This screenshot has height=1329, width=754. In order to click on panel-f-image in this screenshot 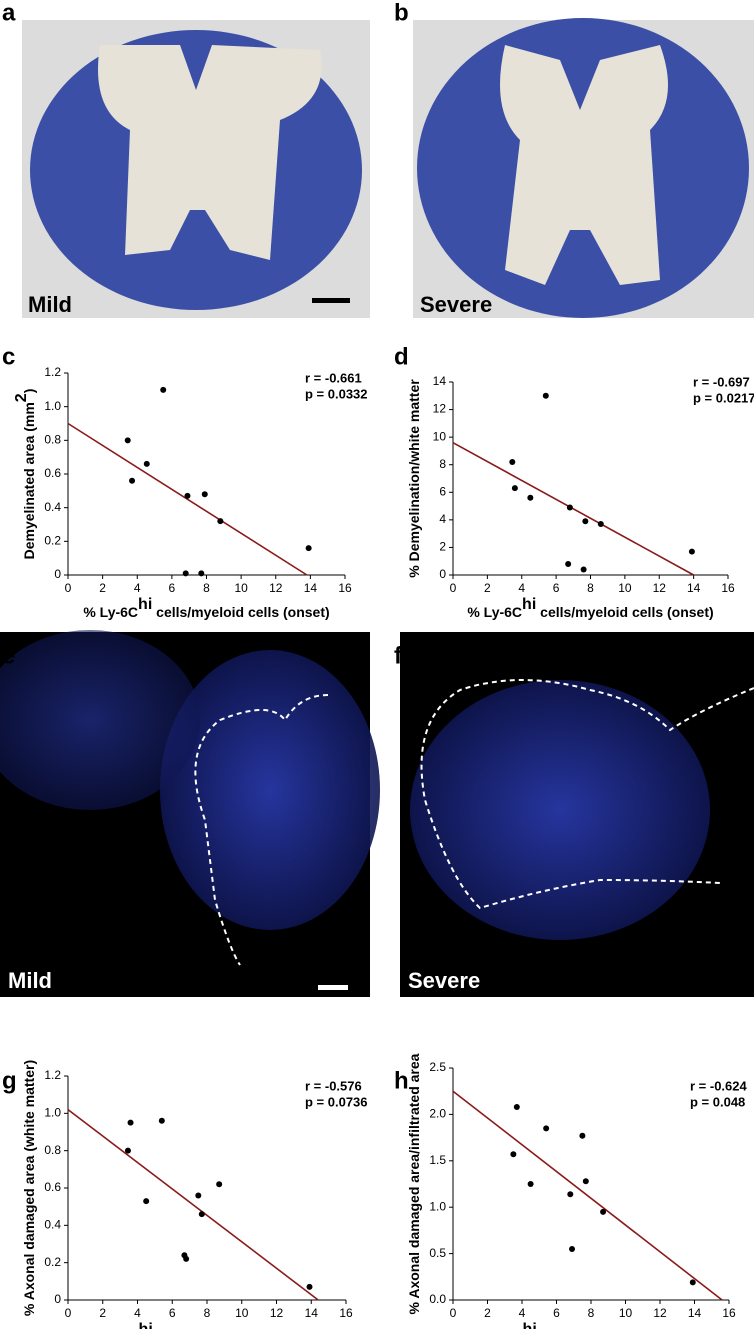, I will do `click(577, 814)`.